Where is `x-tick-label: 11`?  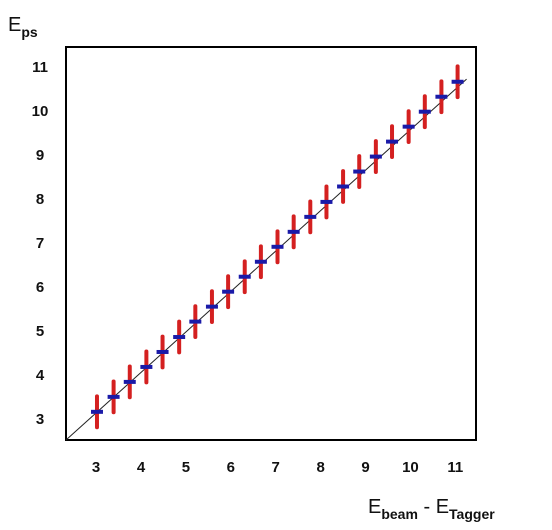
x-tick-label: 11 is located at coordinates (455, 467).